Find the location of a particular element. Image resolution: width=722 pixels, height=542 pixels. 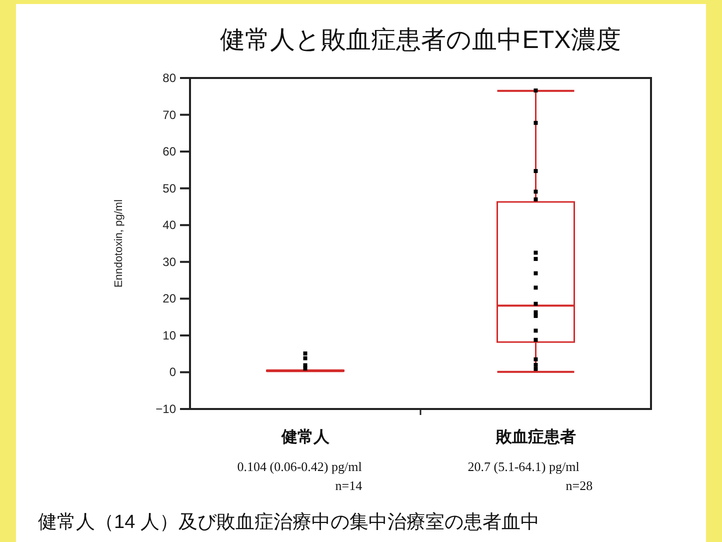

y-tick-label: 0 is located at coordinates (172, 372).